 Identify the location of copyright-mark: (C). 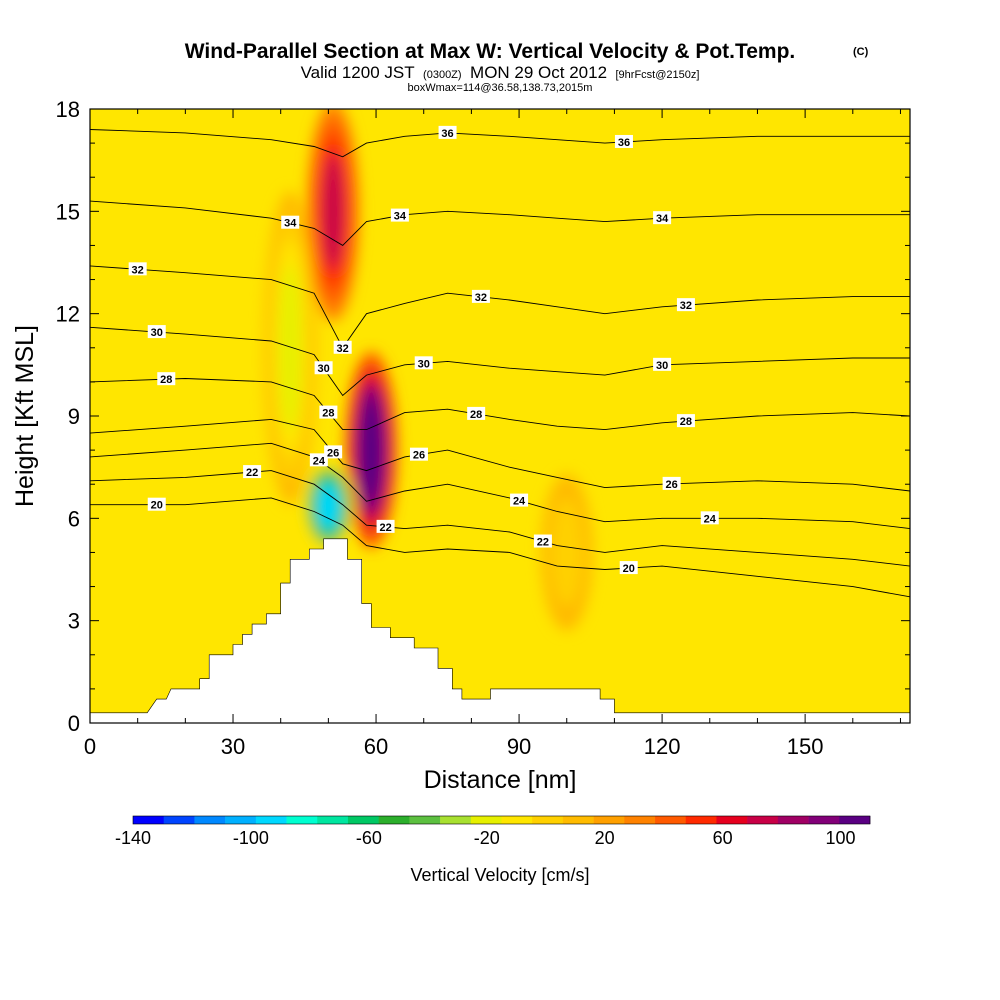
(861, 52).